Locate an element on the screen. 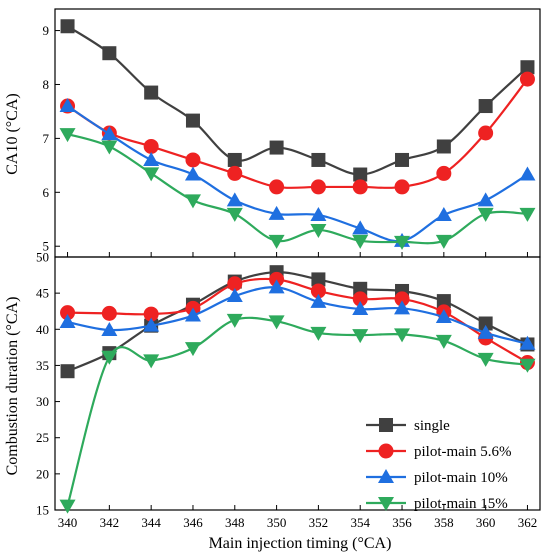 The image size is (550, 556). legend-item: pilot-main 5.6% is located at coordinates (439, 451).